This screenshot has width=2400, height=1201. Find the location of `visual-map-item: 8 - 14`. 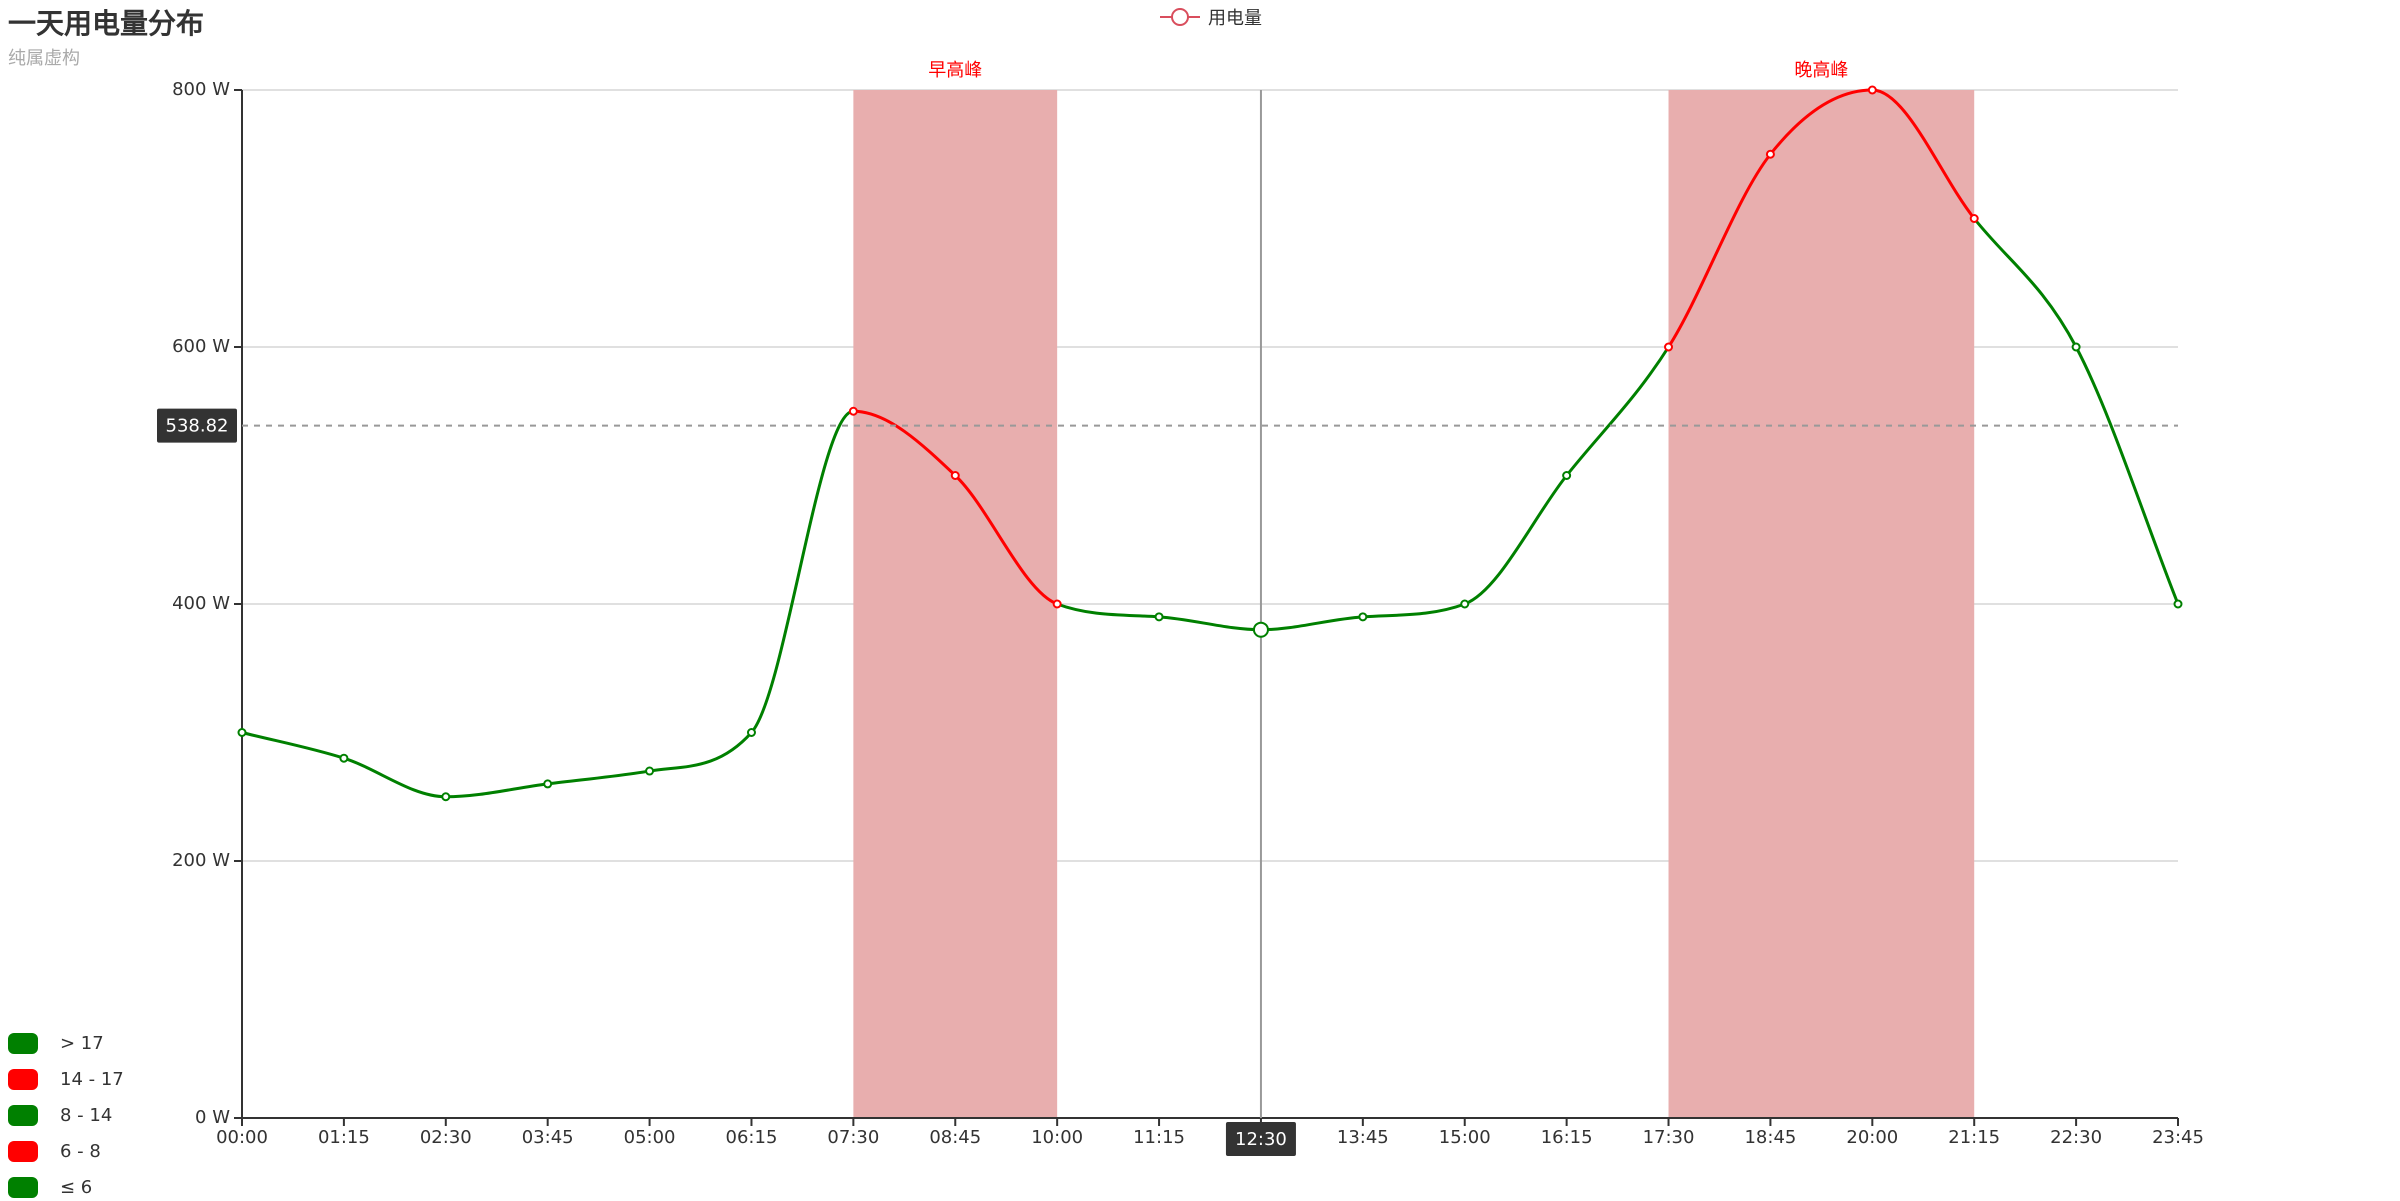

visual-map-item: 8 - 14 is located at coordinates (60, 1115).